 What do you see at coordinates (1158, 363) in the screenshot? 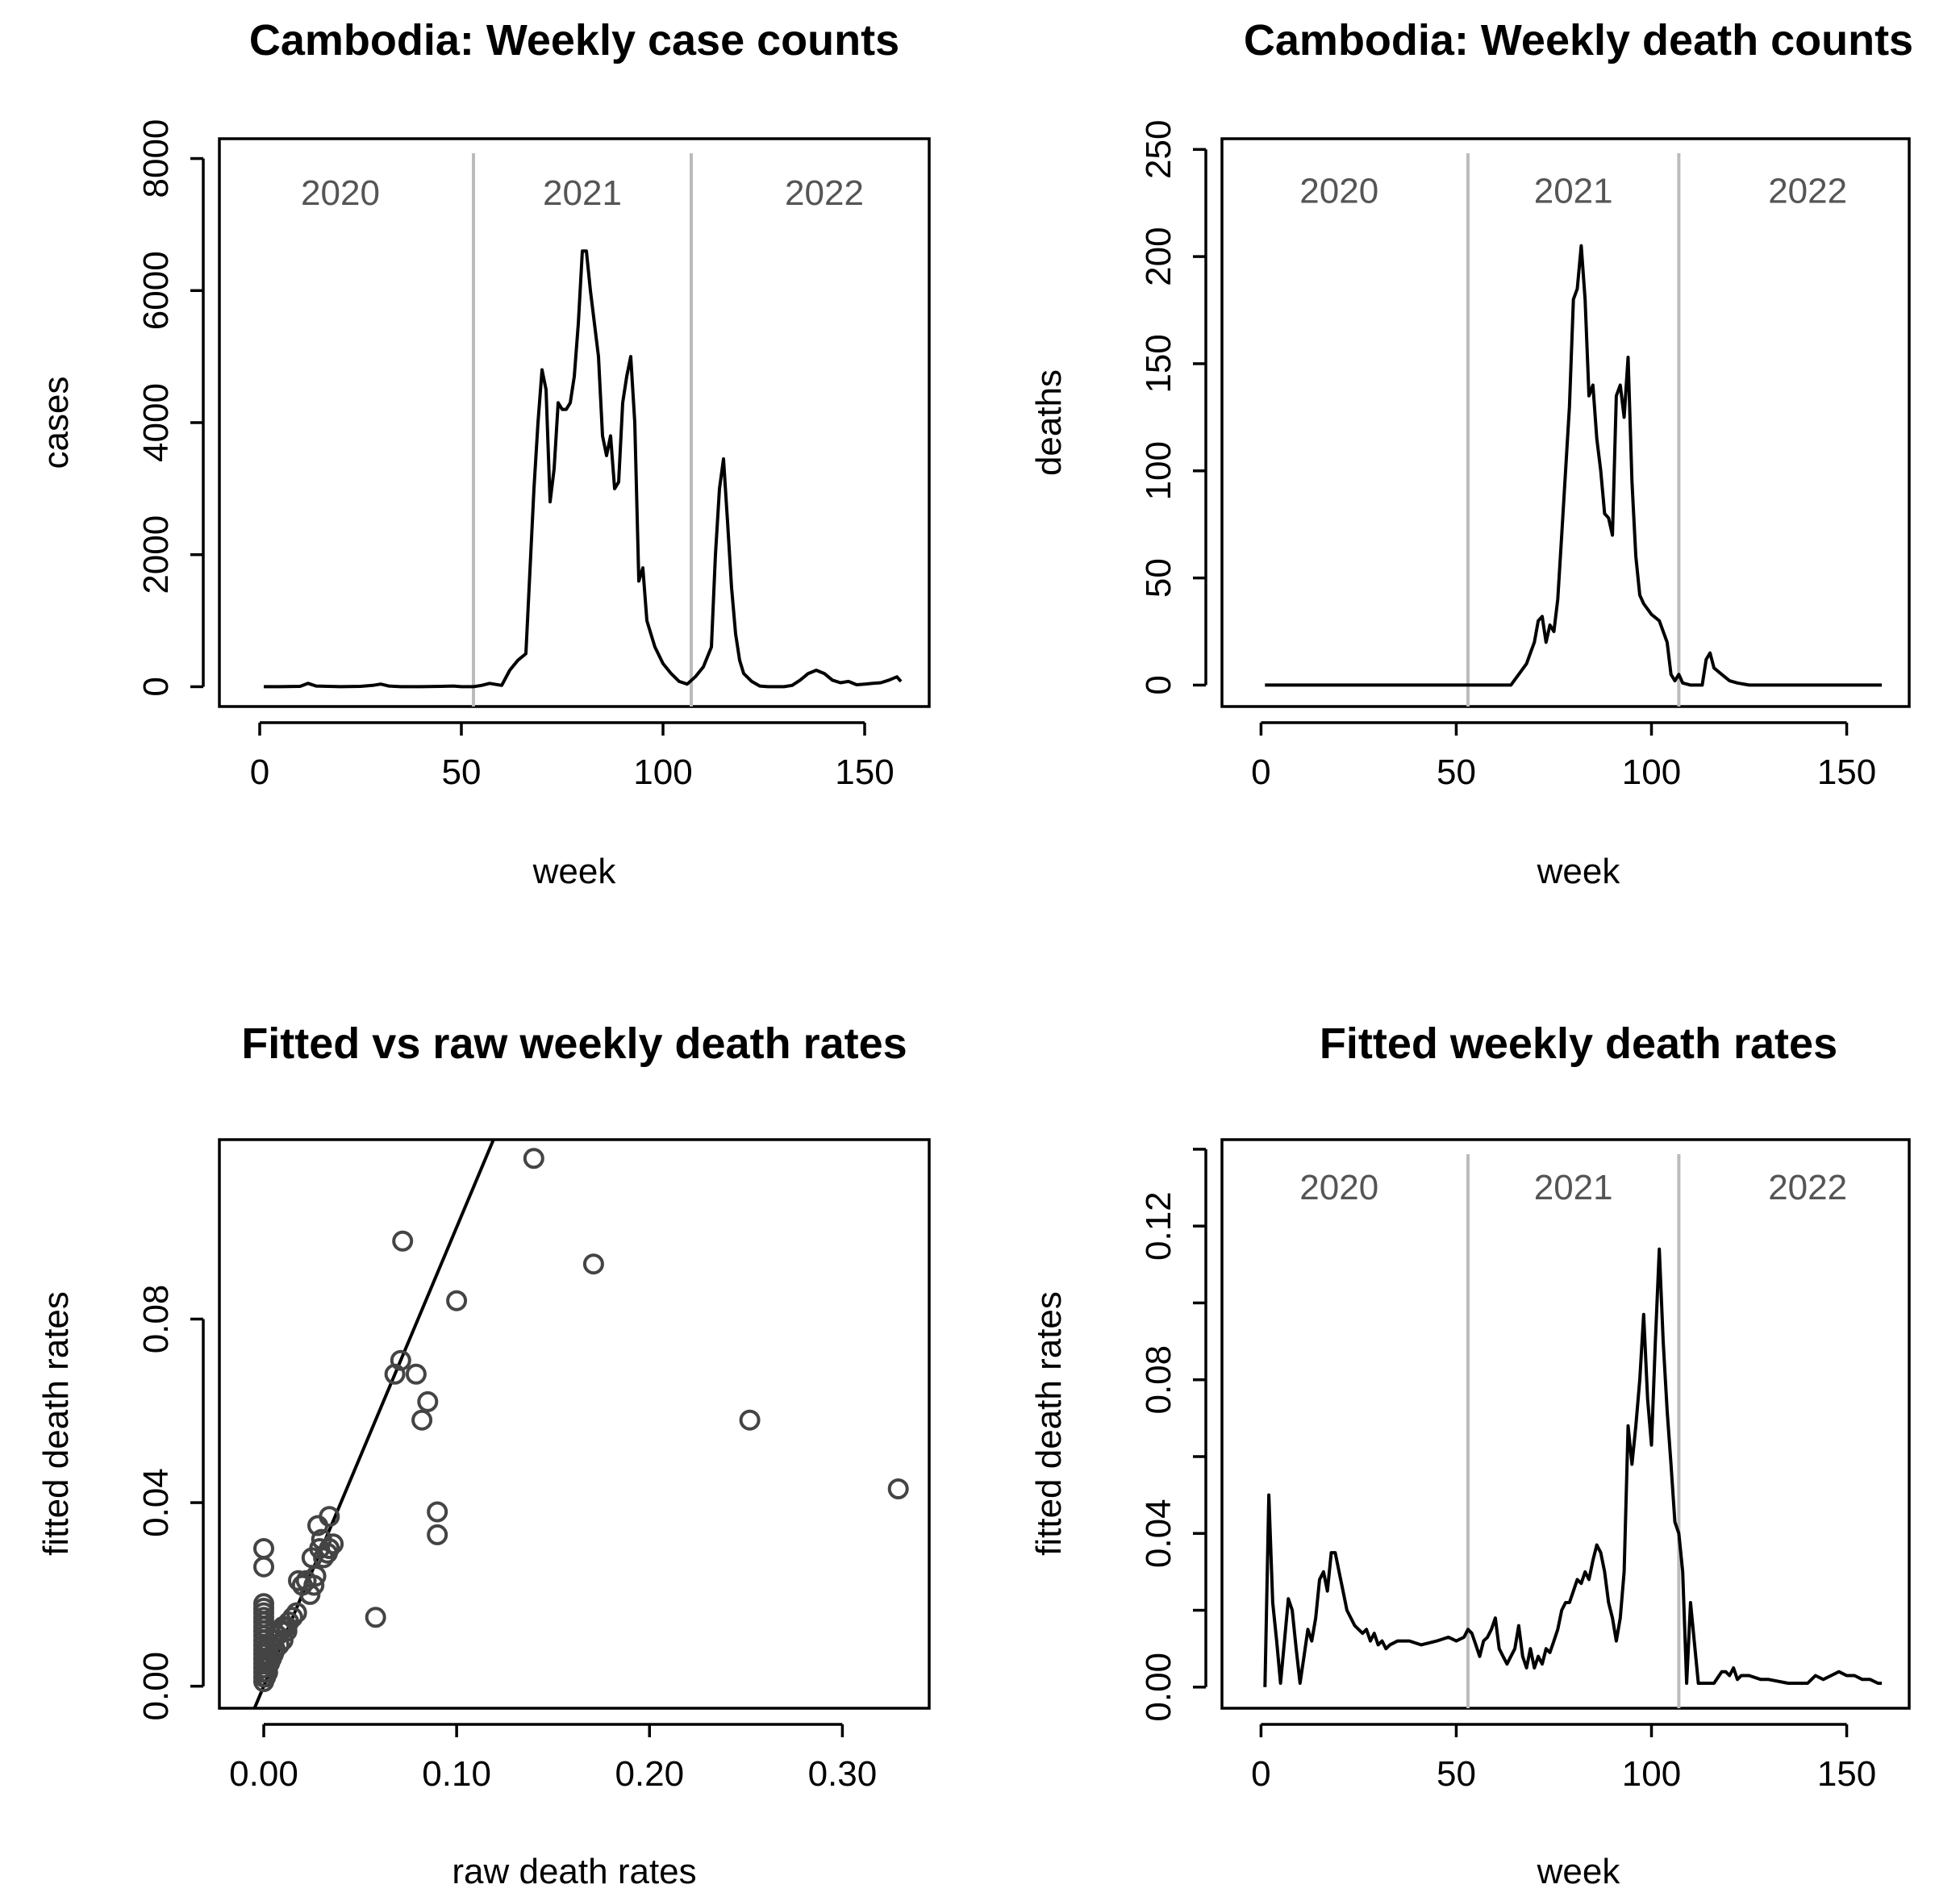
I see `y-tick-label: 150` at bounding box center [1158, 363].